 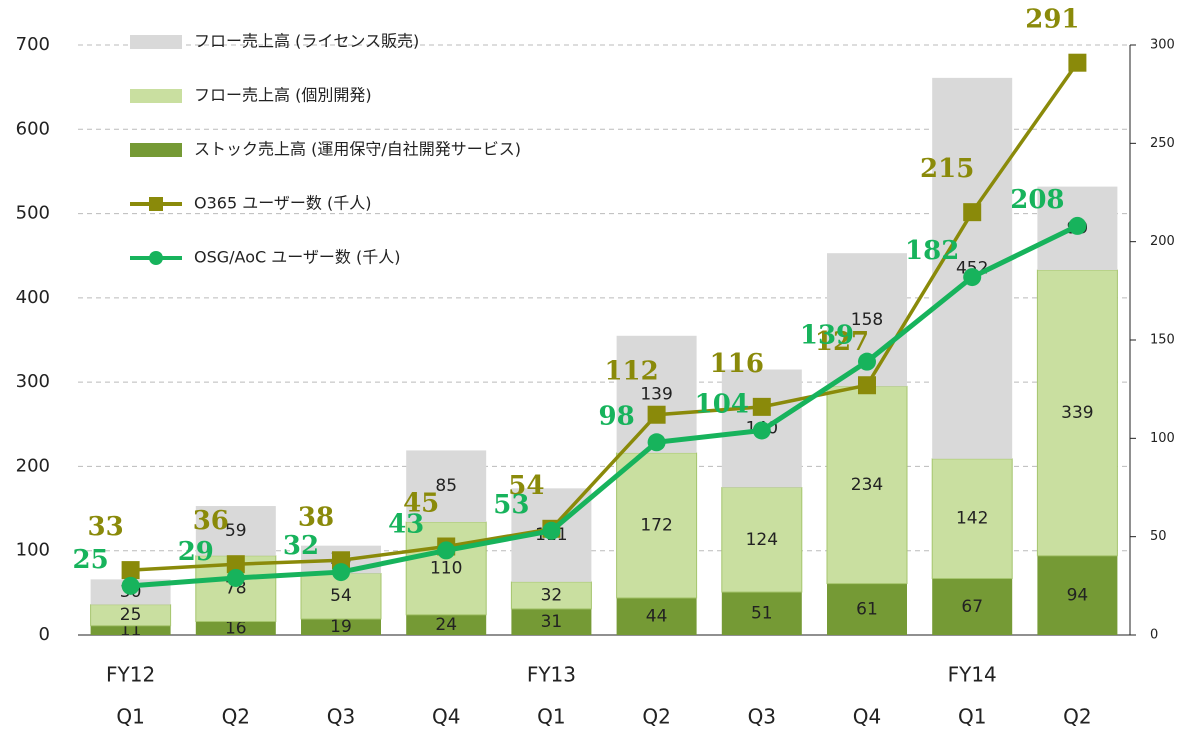 I want to click on segment-label: 234, so click(x=867, y=485).